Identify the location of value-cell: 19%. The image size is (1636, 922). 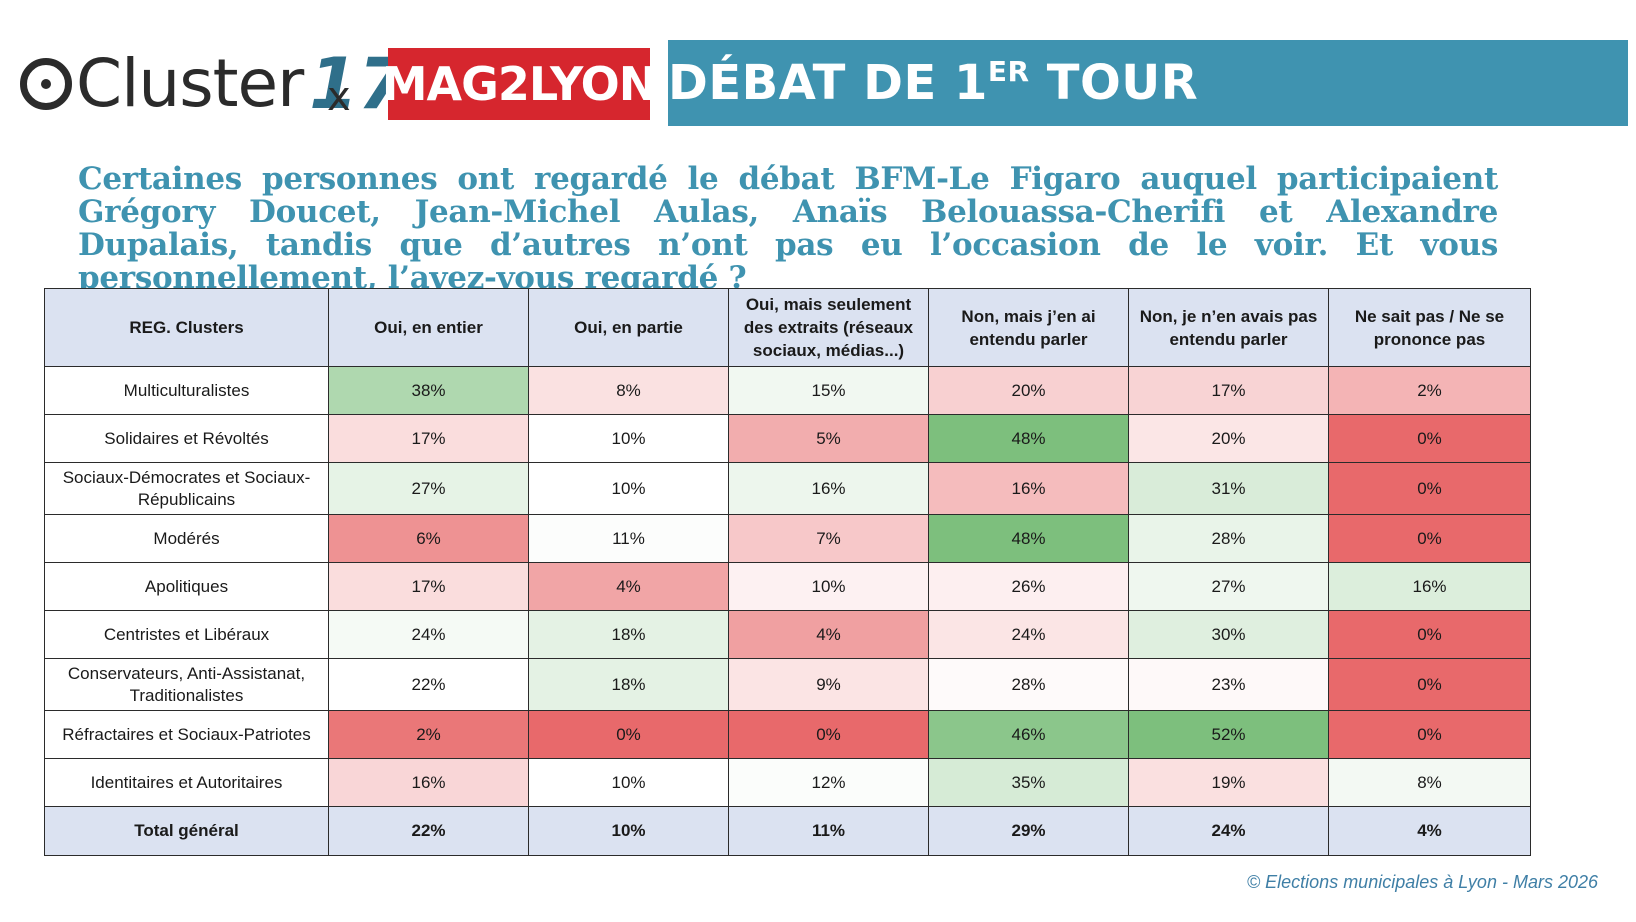
(1228, 782).